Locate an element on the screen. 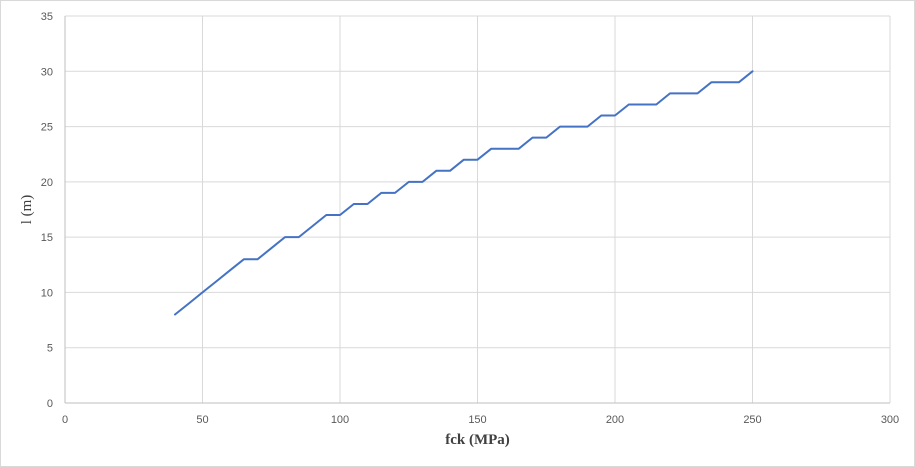 The width and height of the screenshot is (915, 467). y-tick-label: 5 is located at coordinates (50, 349).